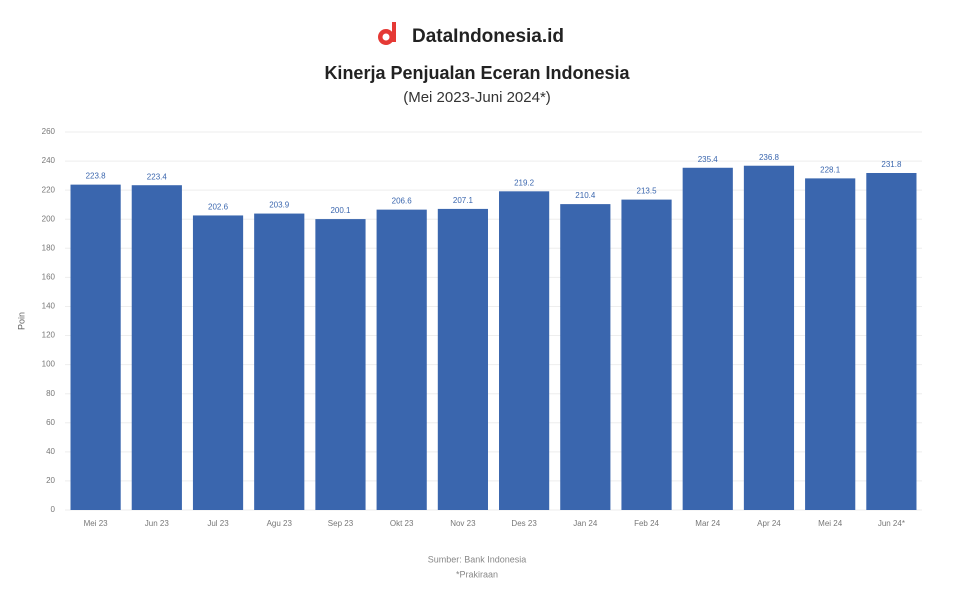  I want to click on value-label: 235.4, so click(708, 159).